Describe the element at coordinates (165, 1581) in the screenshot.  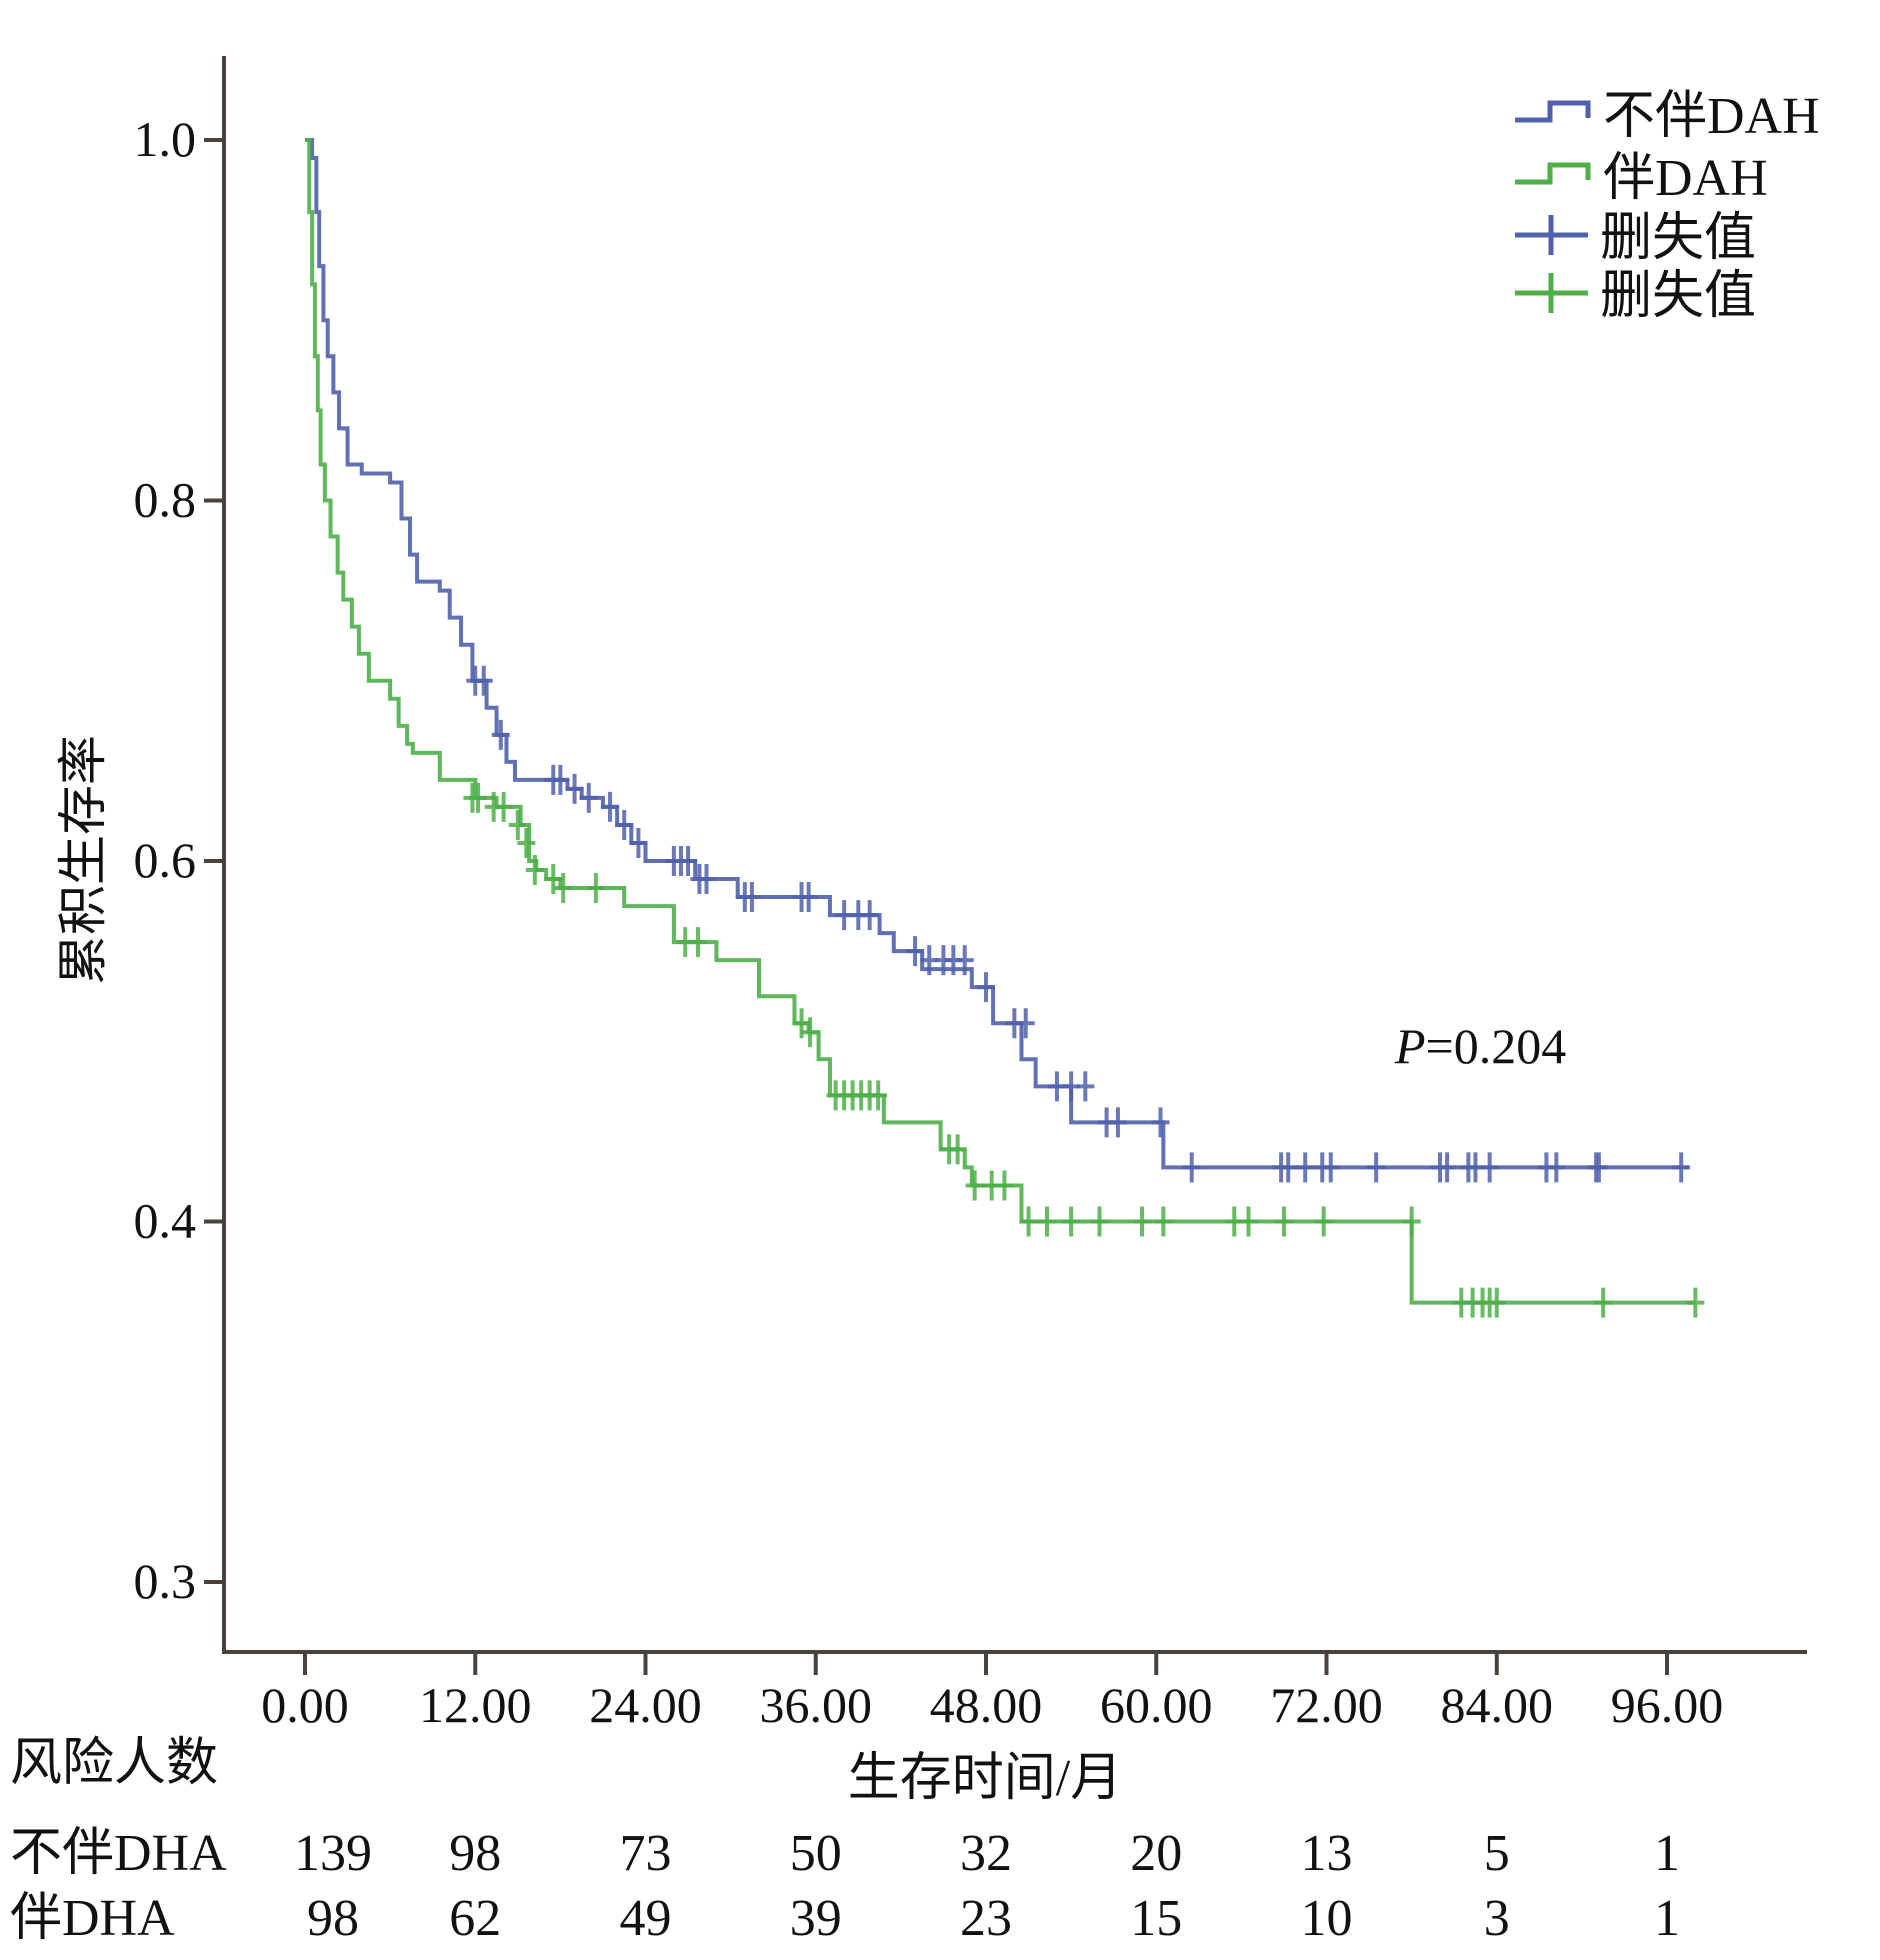
I see `y-tick-label: 0.3` at that location.